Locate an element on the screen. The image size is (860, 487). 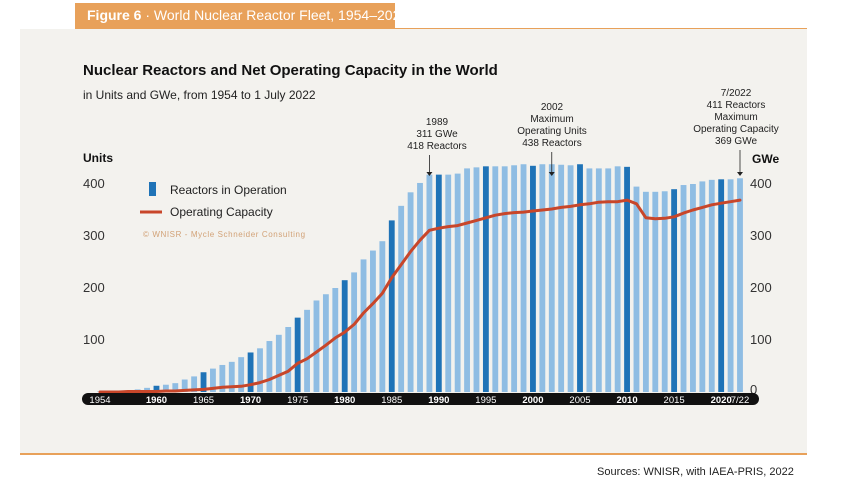
x-tick-2015: 2015 is located at coordinates (674, 400).